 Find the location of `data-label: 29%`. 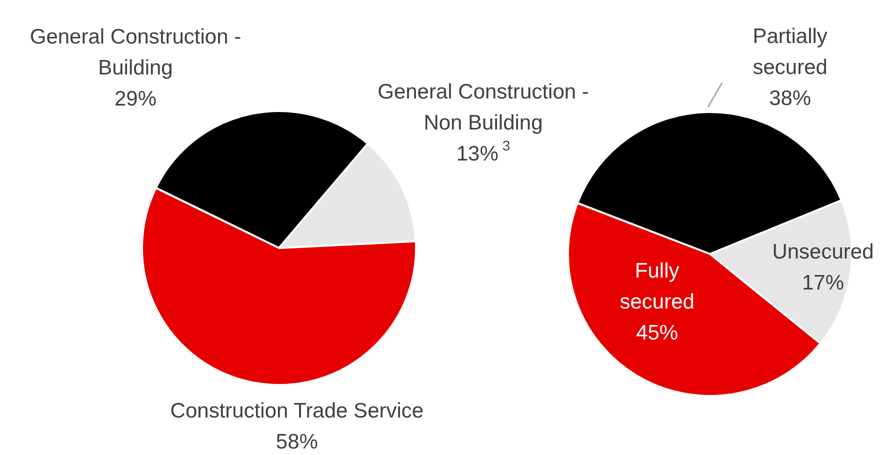

data-label: 29% is located at coordinates (135, 98).